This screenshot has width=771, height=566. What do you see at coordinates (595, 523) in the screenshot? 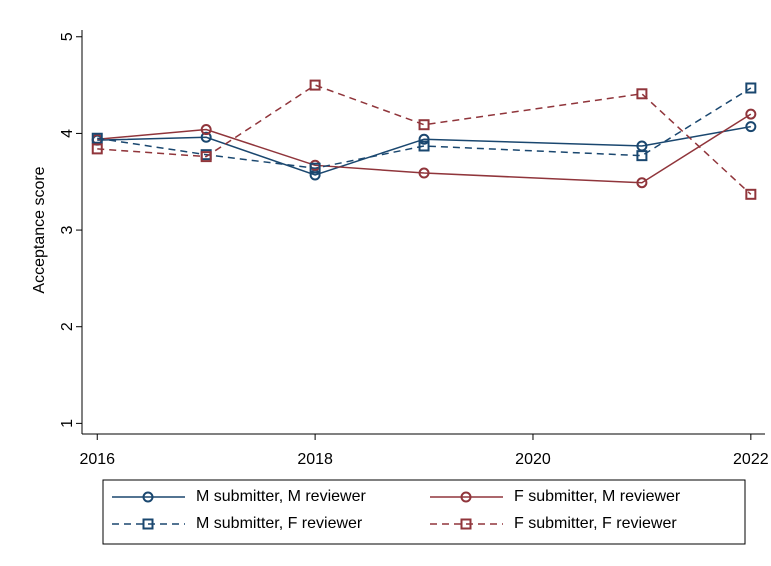
I see `legend-label: F submitter, F reviewer` at bounding box center [595, 523].